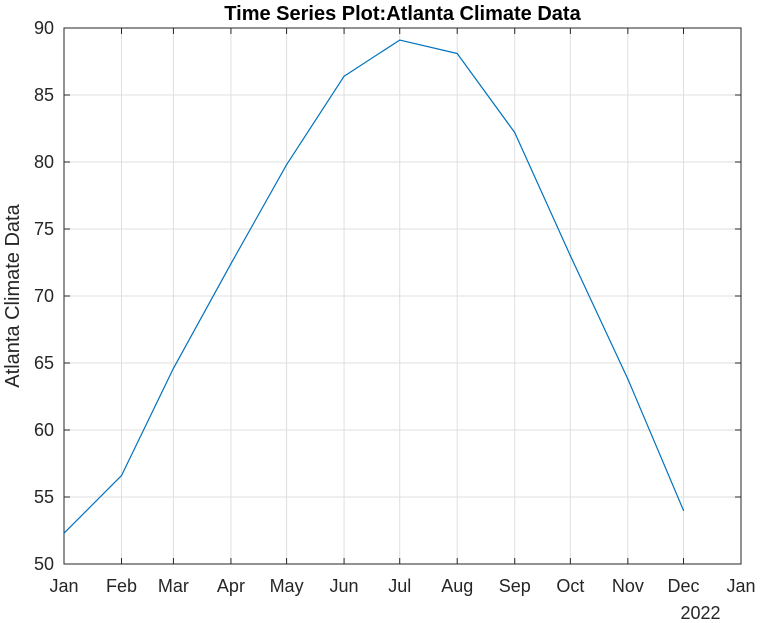  What do you see at coordinates (44, 430) in the screenshot?
I see `y-tick-label: 60` at bounding box center [44, 430].